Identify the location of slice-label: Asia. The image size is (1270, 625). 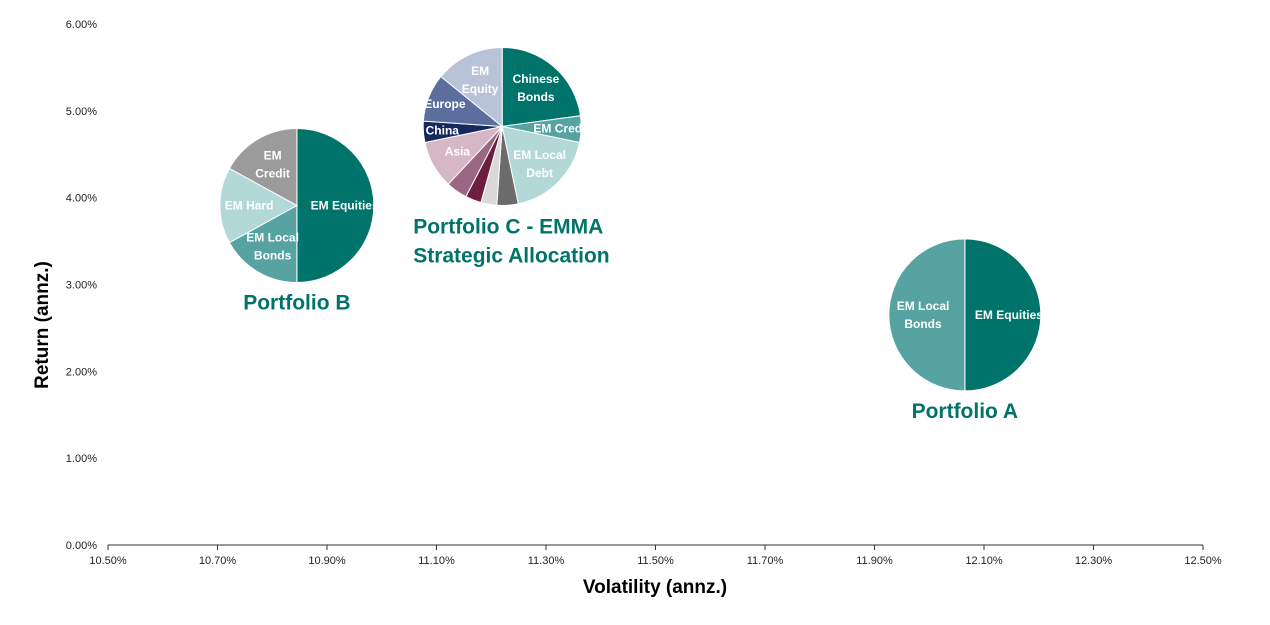
(458, 152).